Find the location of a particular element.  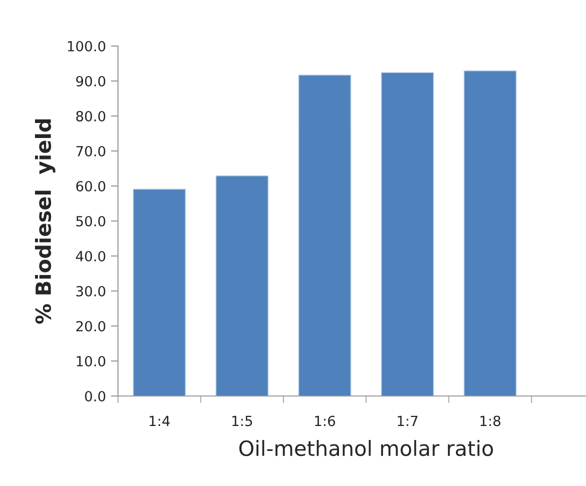

x-axis-title: Oil-methanol molar ratio is located at coordinates (366, 448).